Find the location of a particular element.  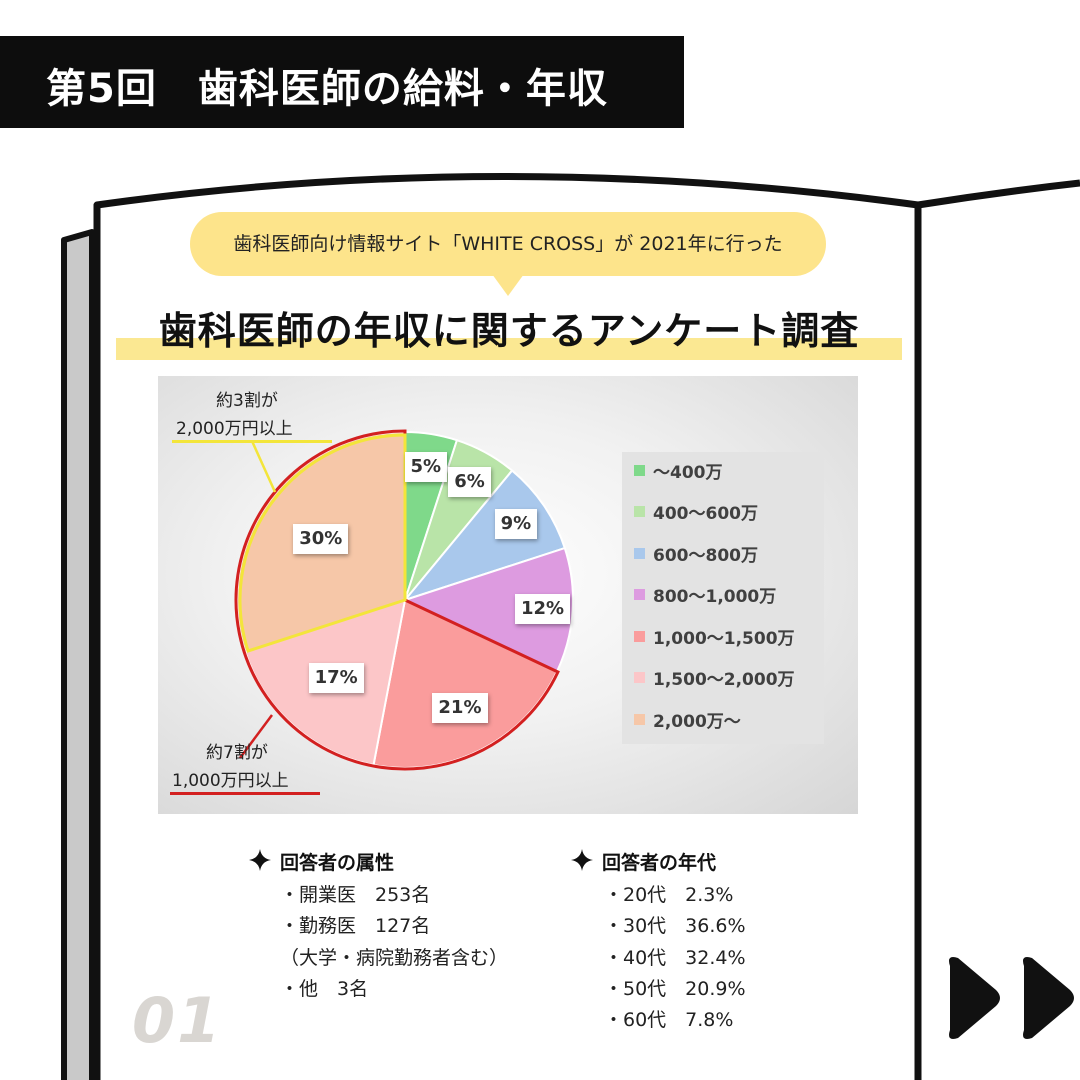

highlight-outline-red is located at coordinates (397, 600).